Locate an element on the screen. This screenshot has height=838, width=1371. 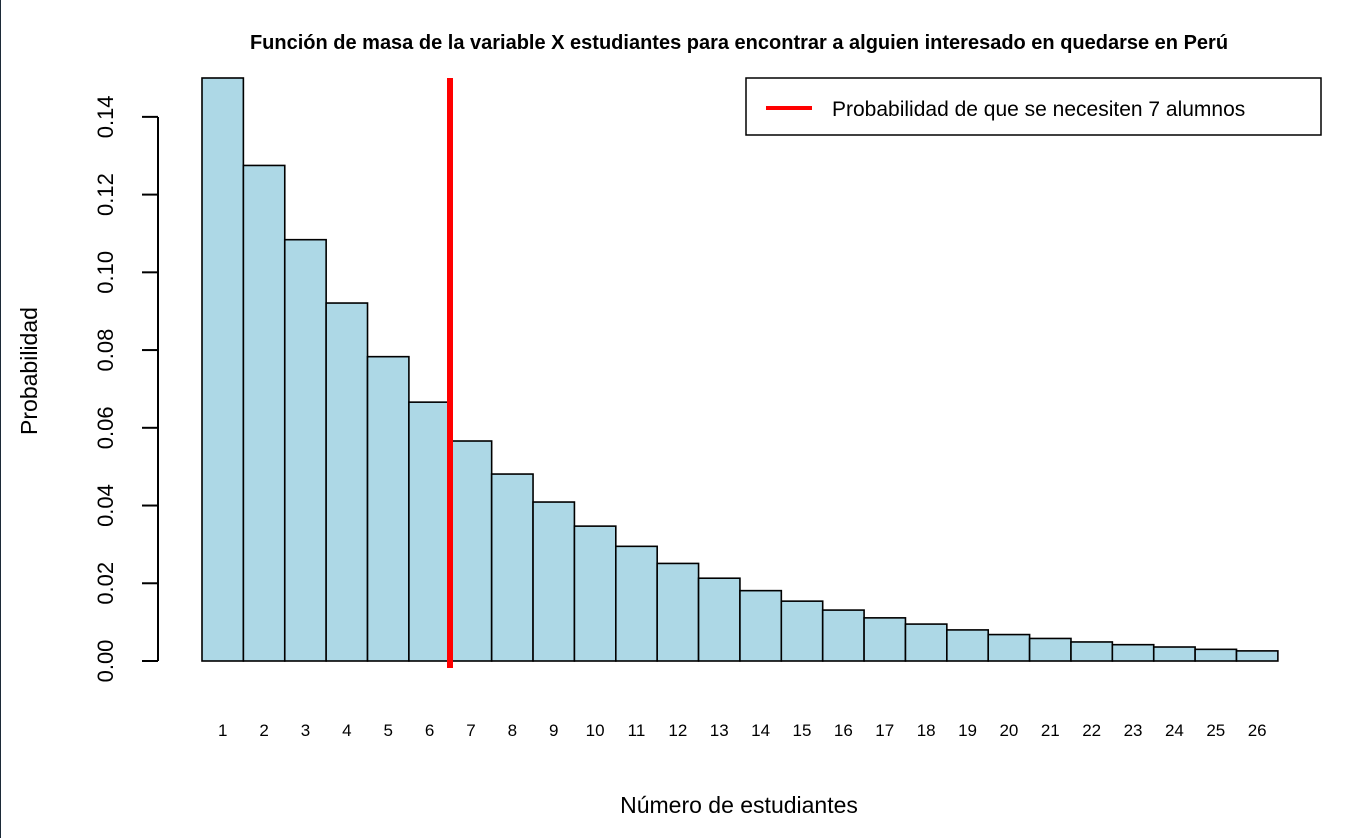
x-tick-label: 9 is located at coordinates (553, 730).